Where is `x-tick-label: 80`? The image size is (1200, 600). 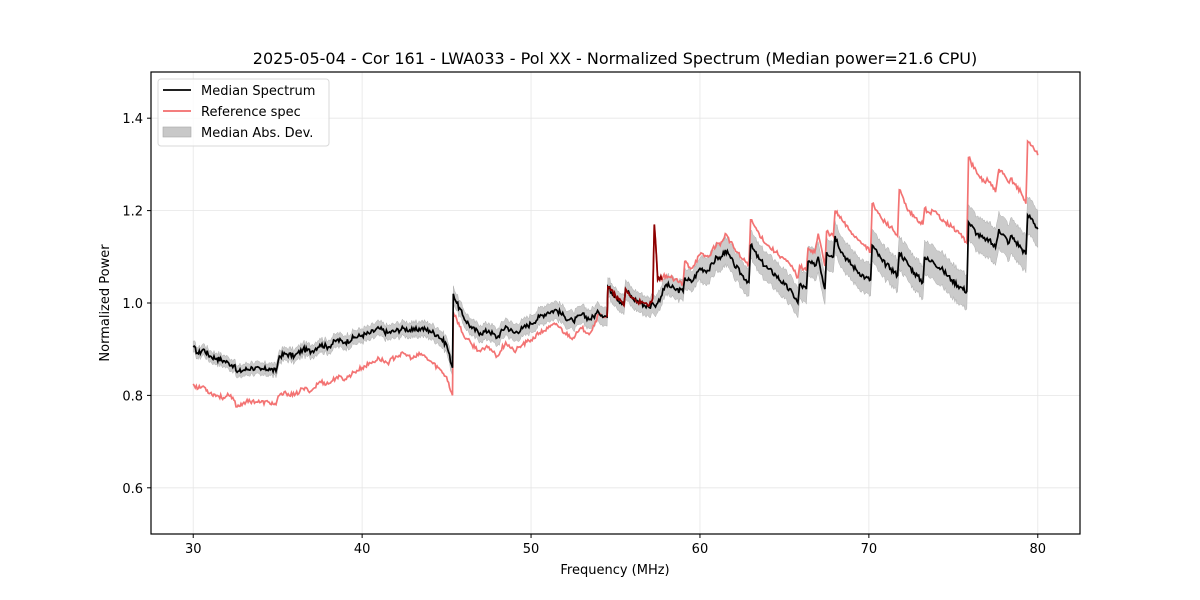
x-tick-label: 80 is located at coordinates (1037, 549).